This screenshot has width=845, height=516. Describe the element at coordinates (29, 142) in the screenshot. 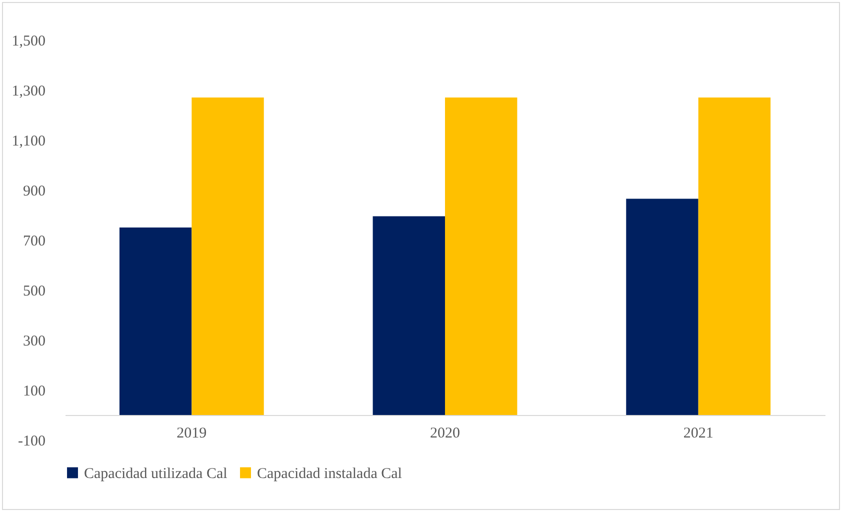

I see `y-tick-label: 1,100` at that location.